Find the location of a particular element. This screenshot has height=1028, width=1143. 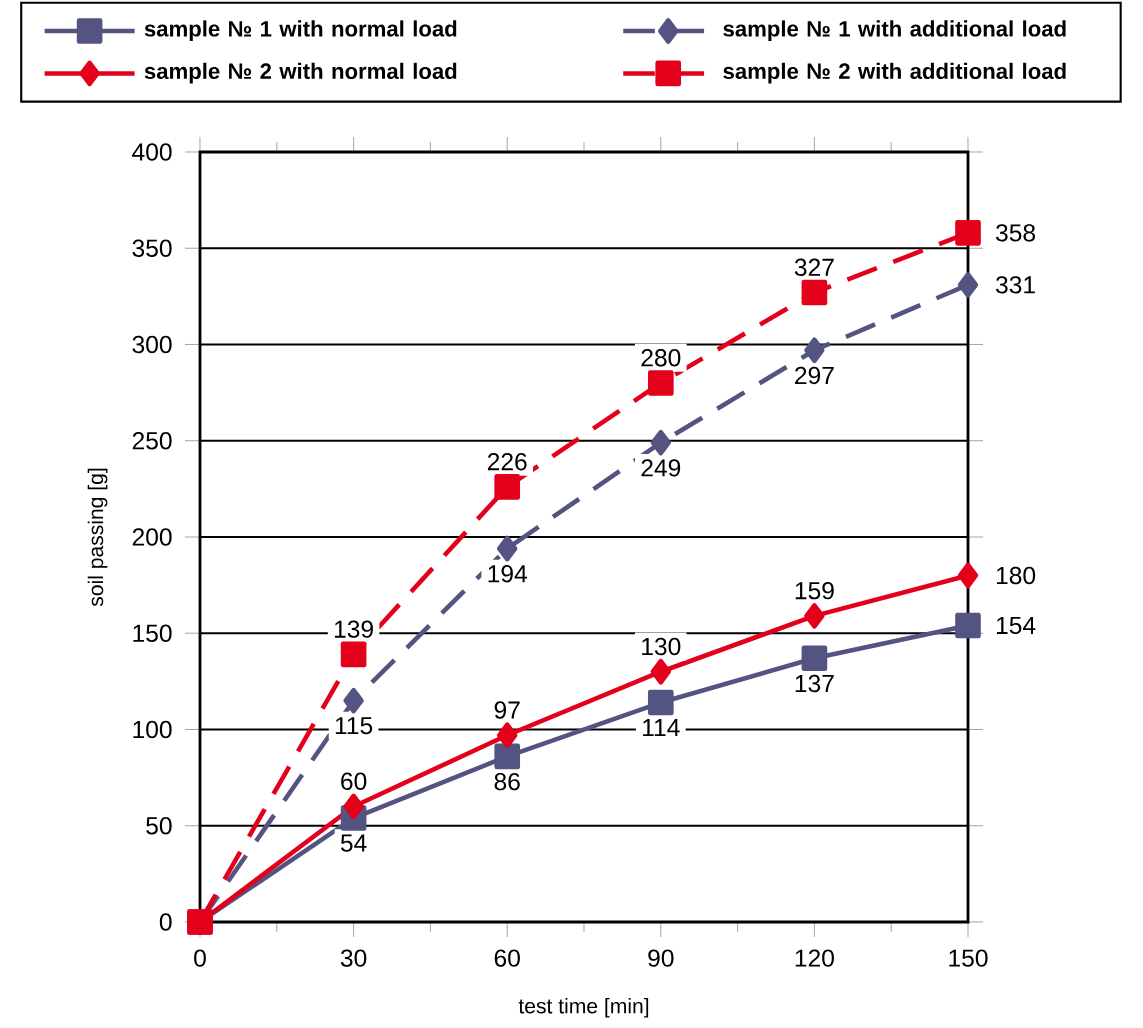

data-label: 60 is located at coordinates (354, 781).